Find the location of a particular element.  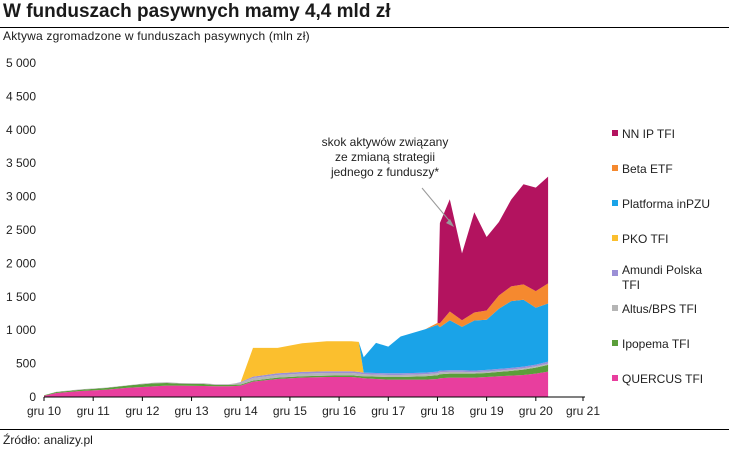

y-tick-label: 3 500 is located at coordinates (21, 163).